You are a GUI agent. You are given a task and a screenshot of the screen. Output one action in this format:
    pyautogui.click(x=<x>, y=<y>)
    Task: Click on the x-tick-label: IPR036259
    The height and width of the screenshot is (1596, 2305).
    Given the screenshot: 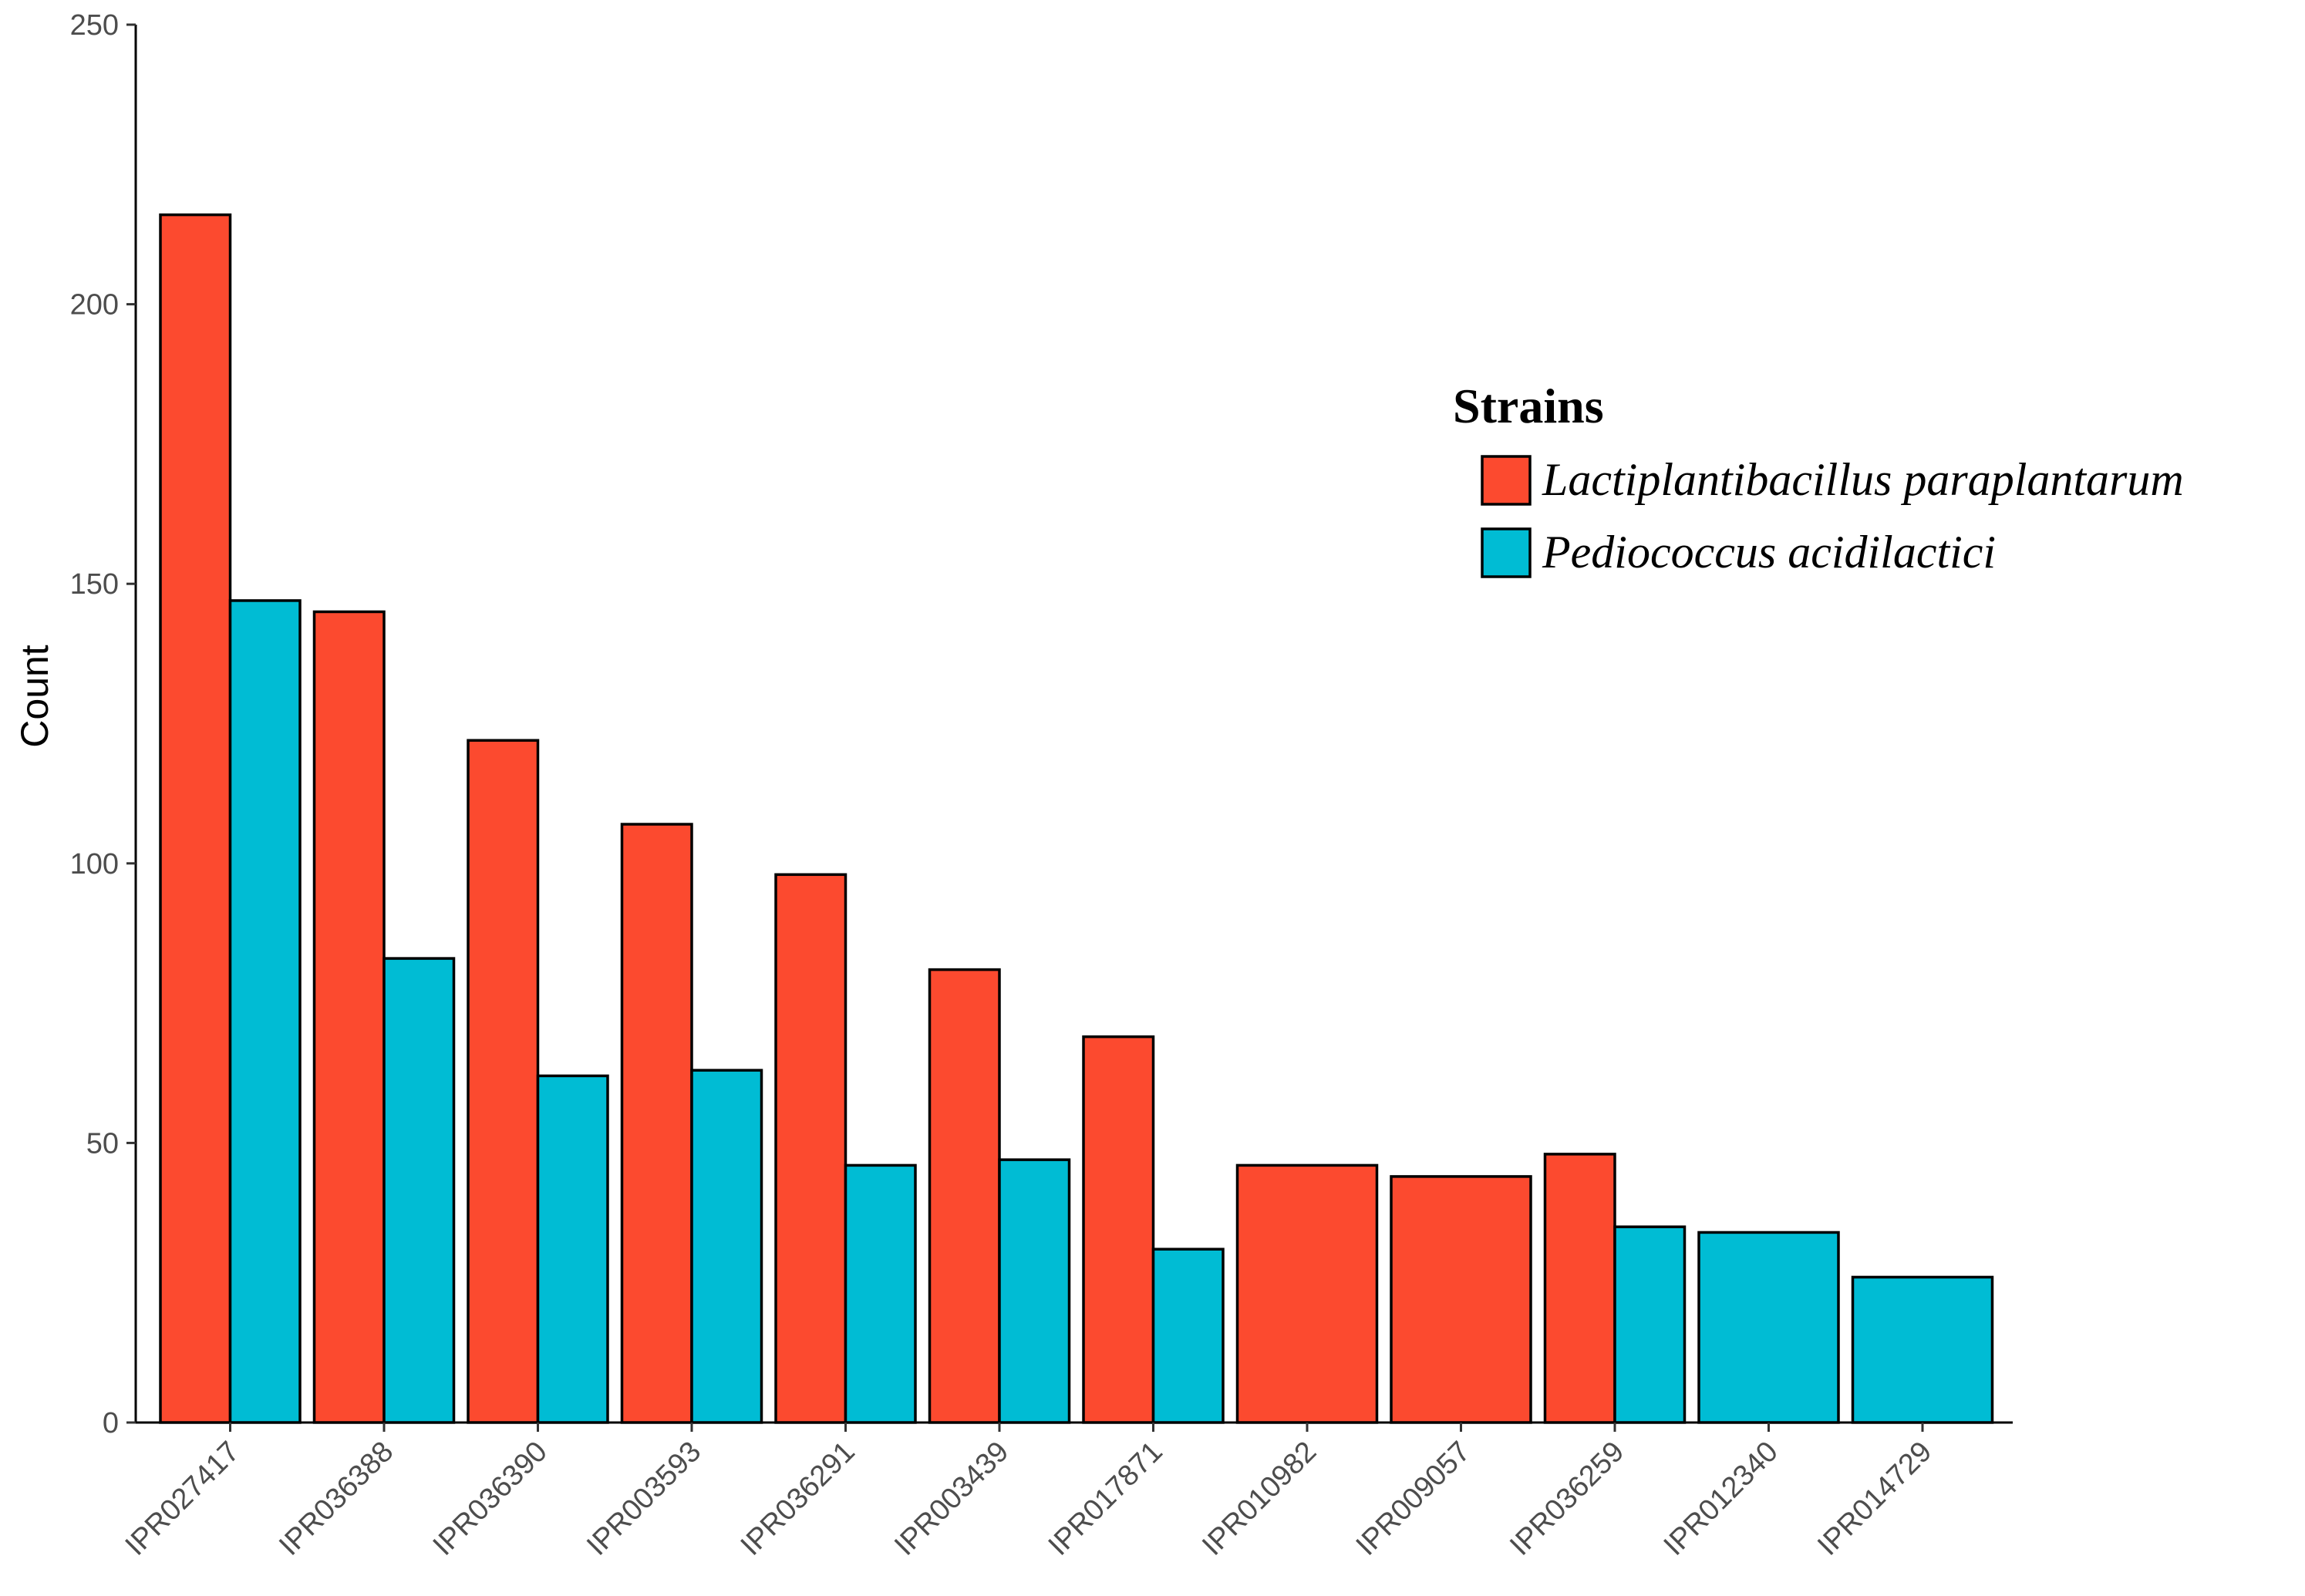 What is the action you would take?
    pyautogui.click(x=1567, y=1499)
    